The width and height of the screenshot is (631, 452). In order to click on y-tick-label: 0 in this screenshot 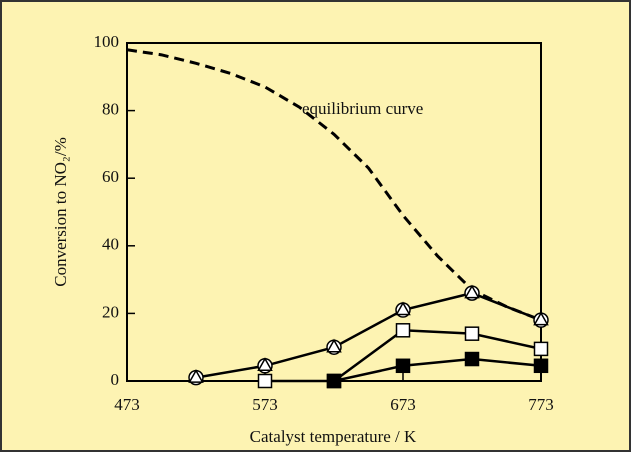, I will do `click(115, 379)`.